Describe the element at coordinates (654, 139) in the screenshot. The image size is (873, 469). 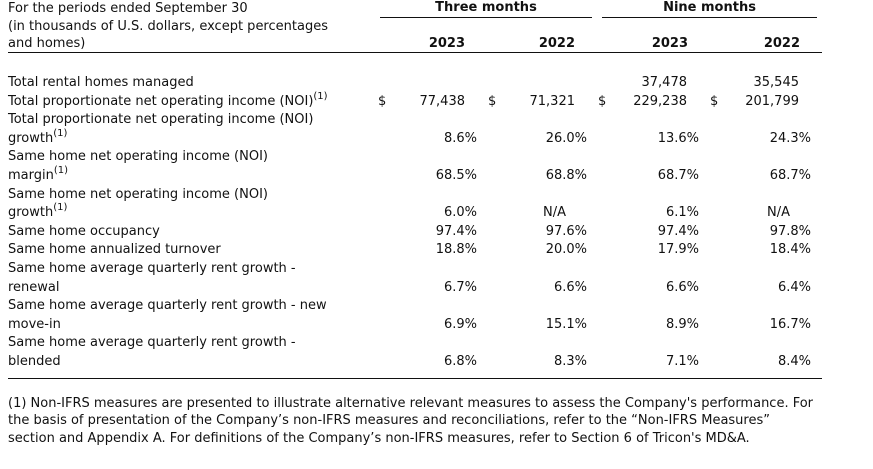
I see `value-cell: 13.6%` at that location.